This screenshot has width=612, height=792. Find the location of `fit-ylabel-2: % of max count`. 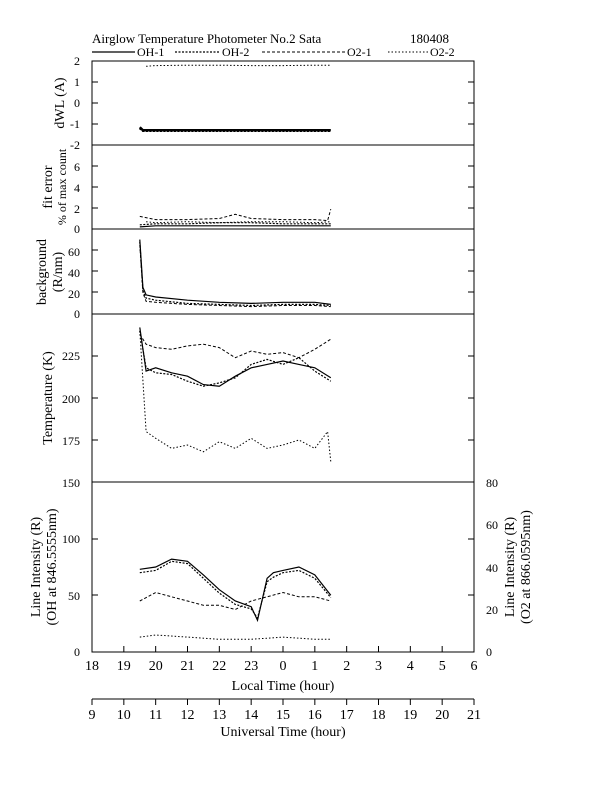

fit-ylabel-2: % of max count is located at coordinates (62, 186).